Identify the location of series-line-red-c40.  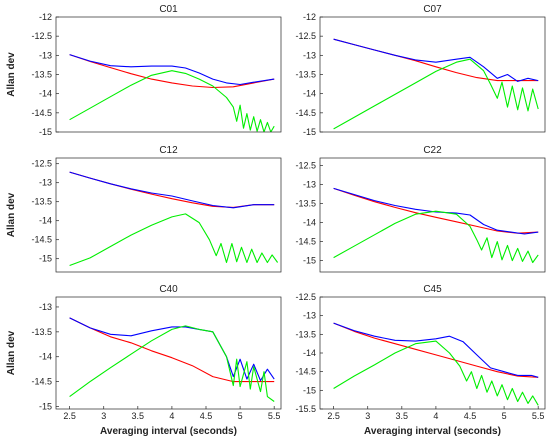
(172, 350).